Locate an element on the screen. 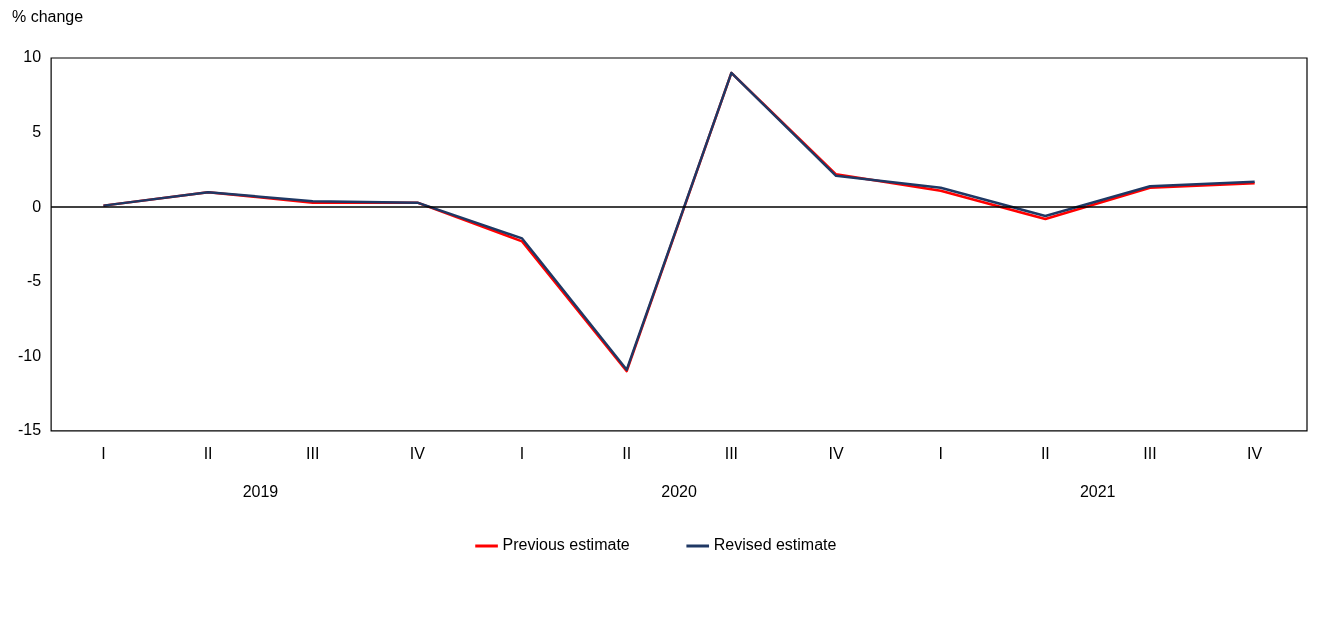 The image size is (1323, 622). y-tick-label: 5 is located at coordinates (37, 131).